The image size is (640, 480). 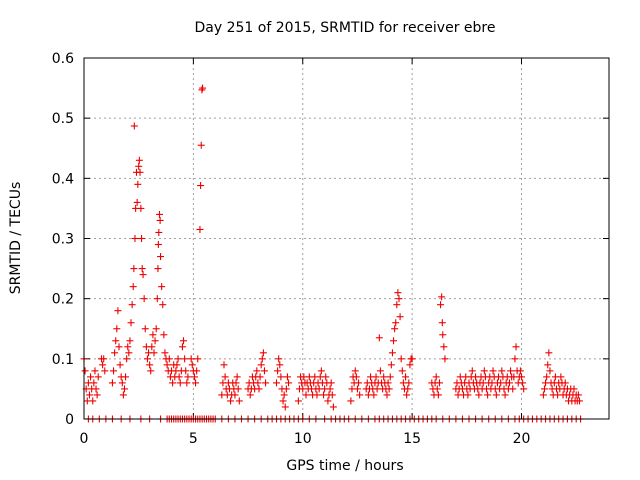 I want to click on x-tick-label: 5, so click(x=193, y=439).